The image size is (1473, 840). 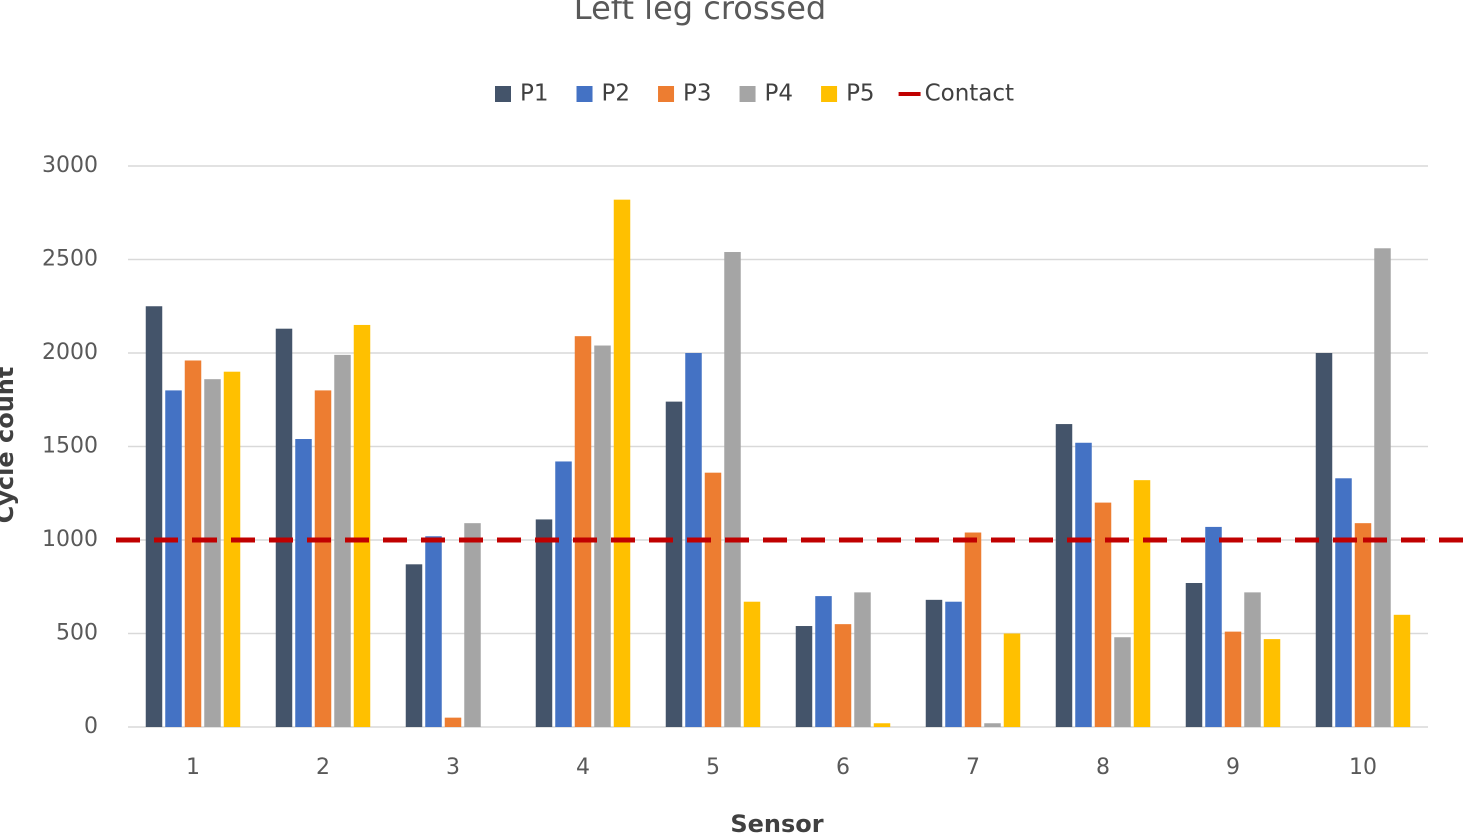 What do you see at coordinates (70, 352) in the screenshot?
I see `y-tick-label: 2000` at bounding box center [70, 352].